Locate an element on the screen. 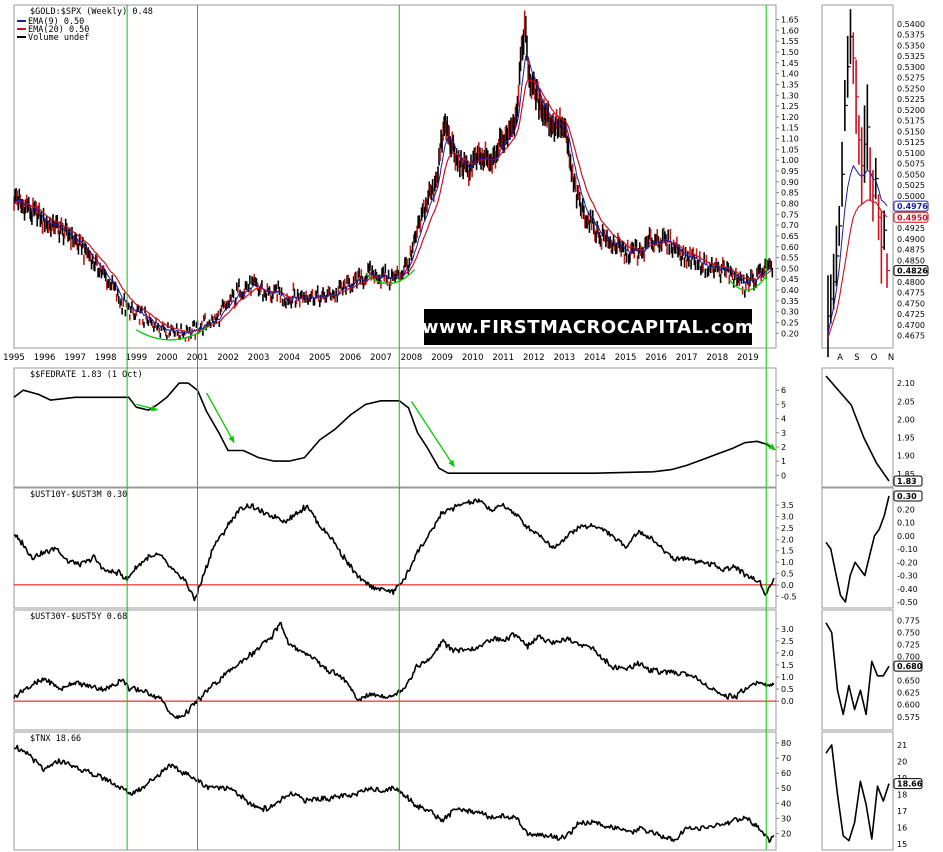 This screenshot has width=943, height=852. zoom-ytick-label: 0.5050 is located at coordinates (911, 174).